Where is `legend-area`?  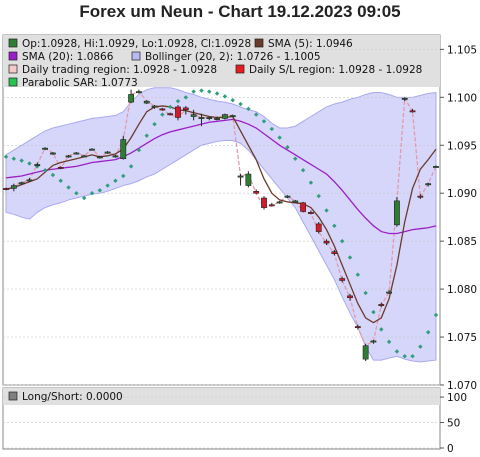
legend-area is located at coordinates (221, 61).